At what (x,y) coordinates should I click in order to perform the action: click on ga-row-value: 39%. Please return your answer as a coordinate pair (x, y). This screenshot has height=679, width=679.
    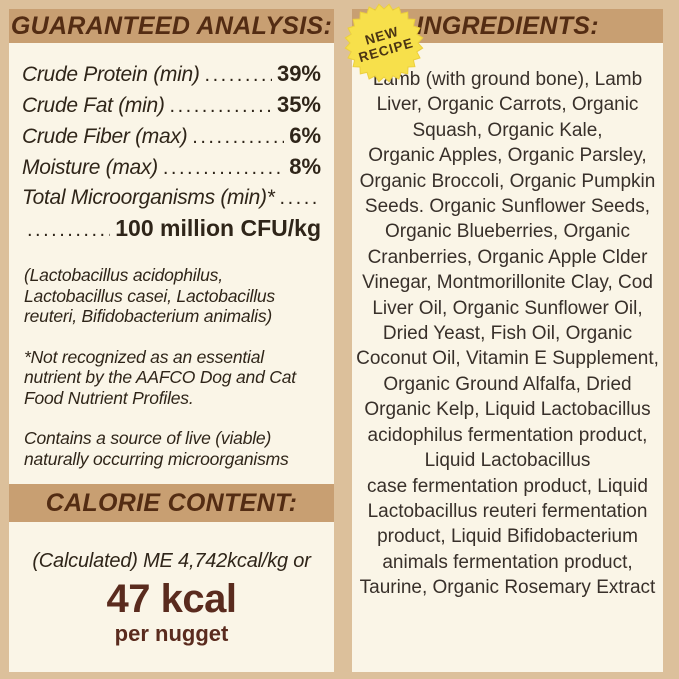
    Looking at the image, I should click on (298, 73).